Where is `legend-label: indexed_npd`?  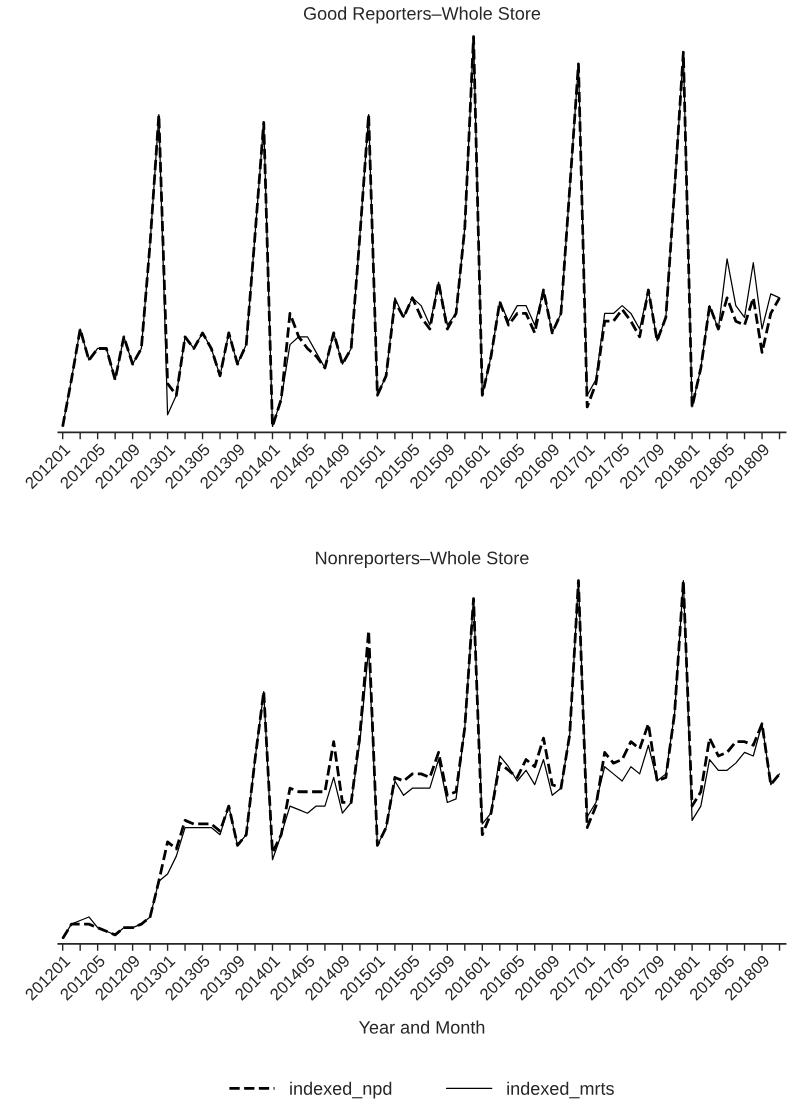 legend-label: indexed_npd is located at coordinates (341, 1090).